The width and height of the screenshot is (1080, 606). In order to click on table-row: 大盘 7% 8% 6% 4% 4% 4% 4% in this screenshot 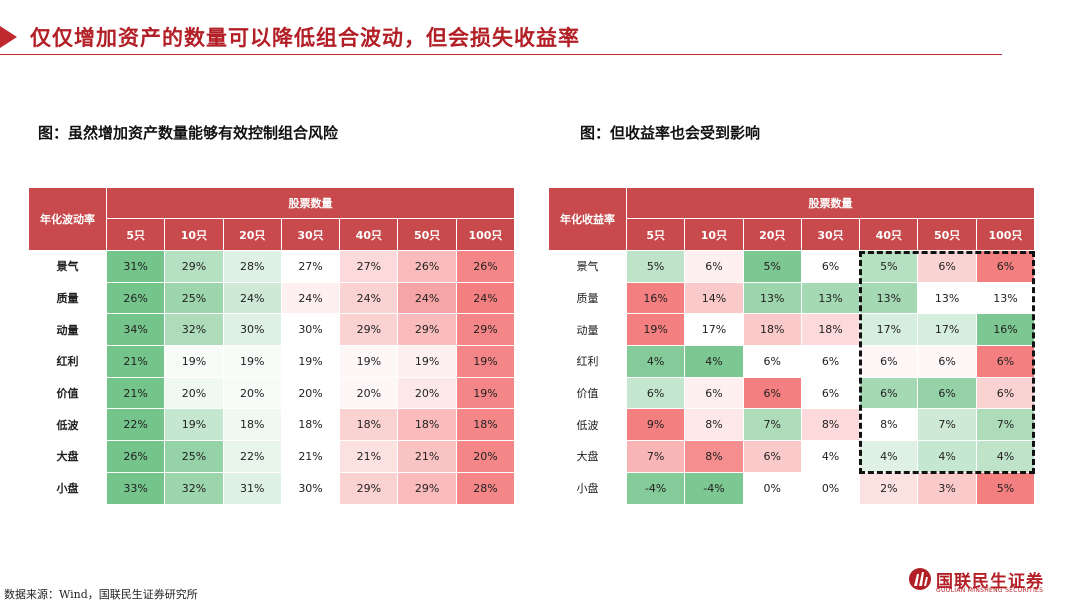, I will do `click(792, 456)`.